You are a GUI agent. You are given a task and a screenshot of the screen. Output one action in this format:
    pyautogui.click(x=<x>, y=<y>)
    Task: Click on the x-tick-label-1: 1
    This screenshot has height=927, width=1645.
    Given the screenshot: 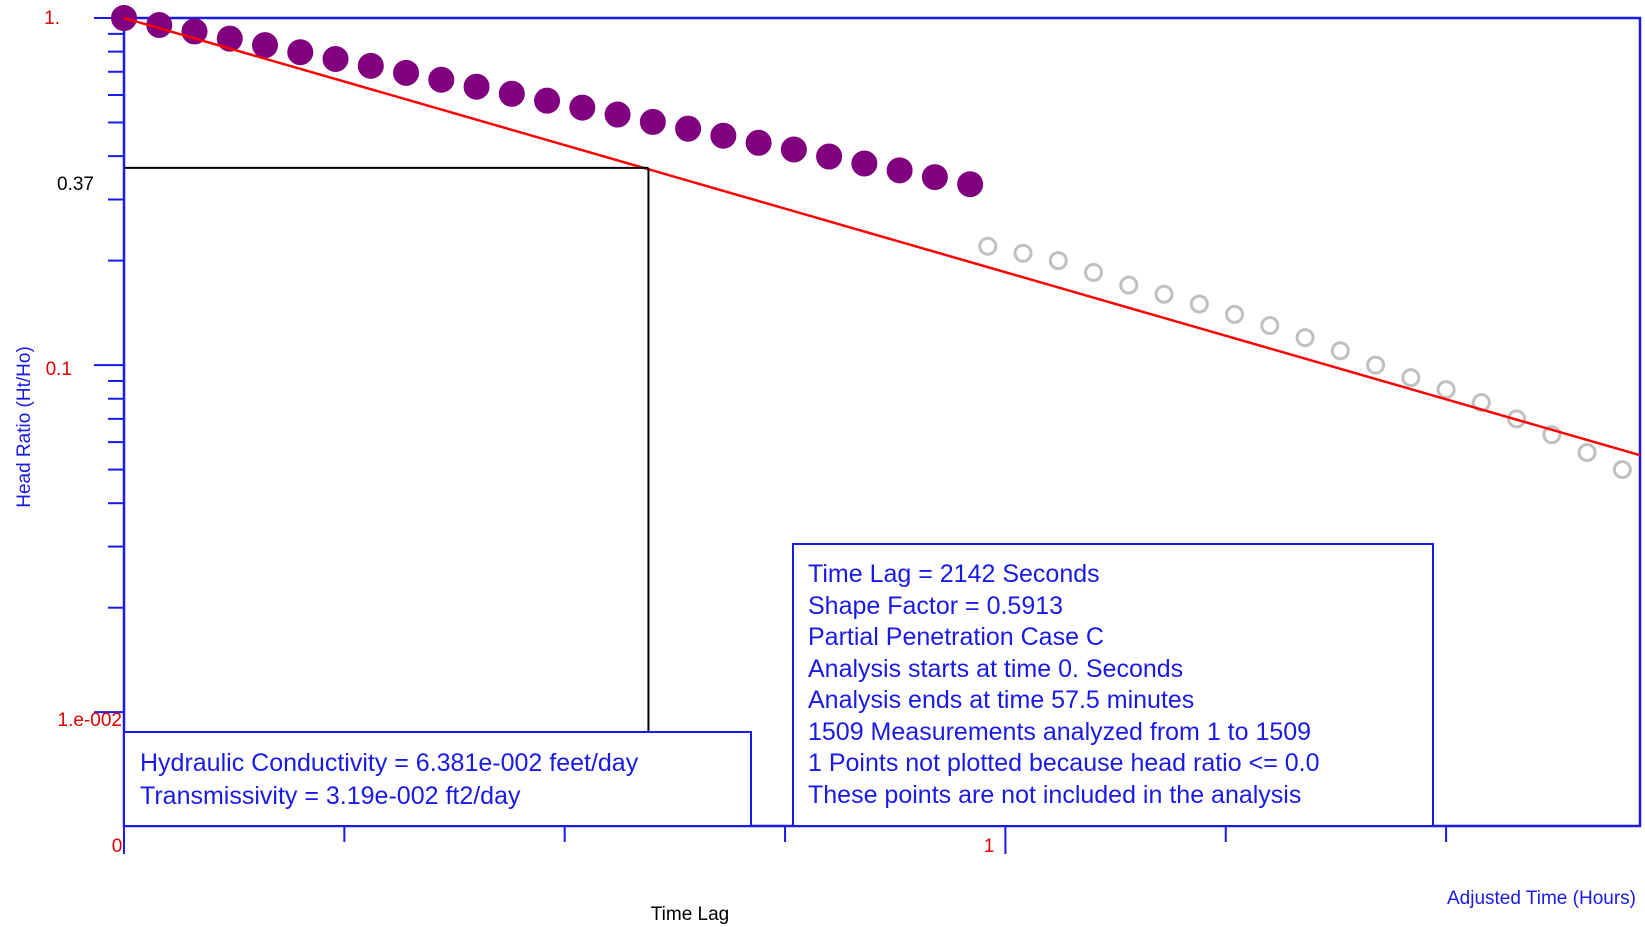 What is the action you would take?
    pyautogui.click(x=989, y=846)
    